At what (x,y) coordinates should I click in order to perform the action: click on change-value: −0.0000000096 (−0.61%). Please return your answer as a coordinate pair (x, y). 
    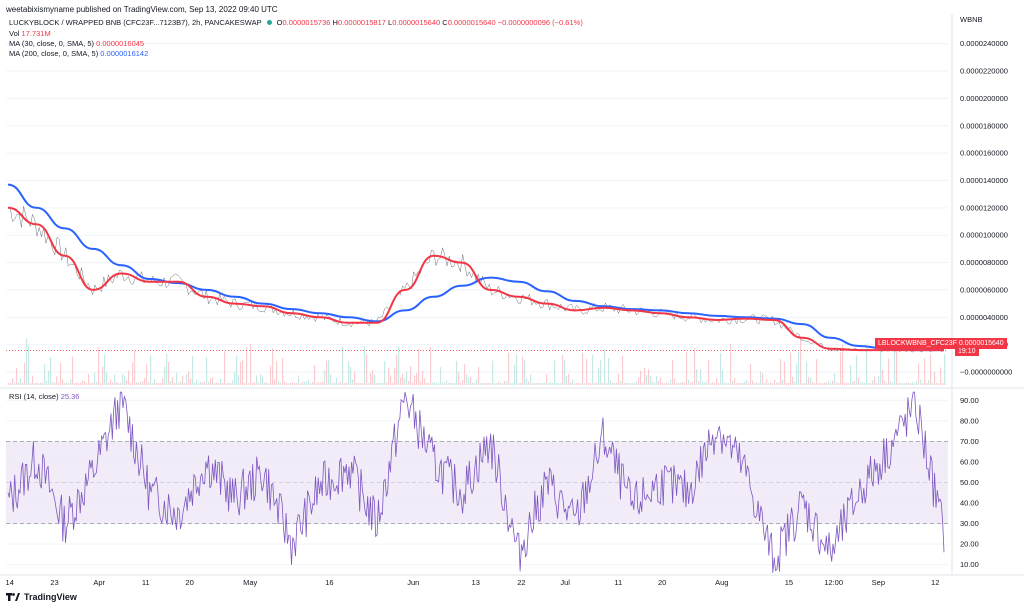
    Looking at the image, I should click on (540, 22).